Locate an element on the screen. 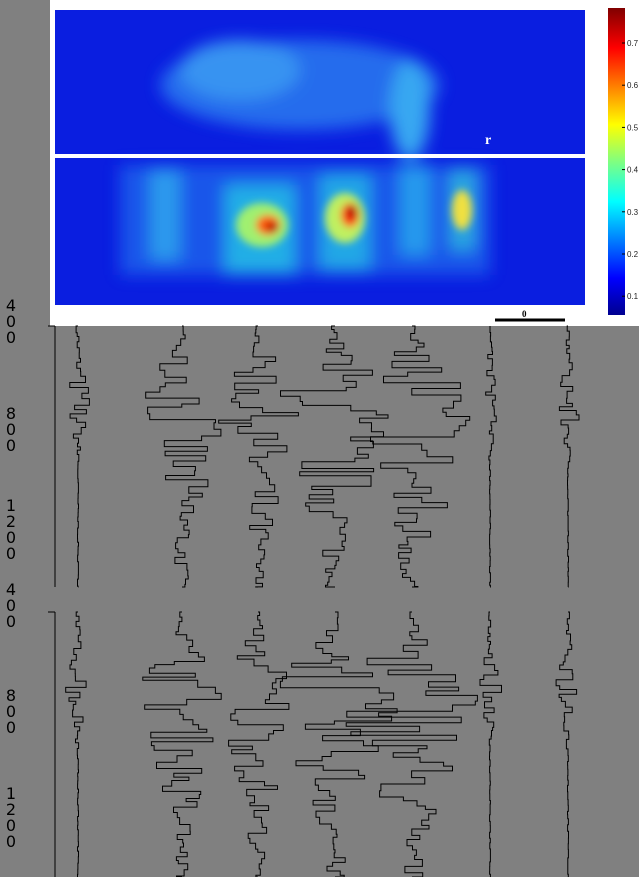  colorbar-tick-label: 0.2 is located at coordinates (633, 254).